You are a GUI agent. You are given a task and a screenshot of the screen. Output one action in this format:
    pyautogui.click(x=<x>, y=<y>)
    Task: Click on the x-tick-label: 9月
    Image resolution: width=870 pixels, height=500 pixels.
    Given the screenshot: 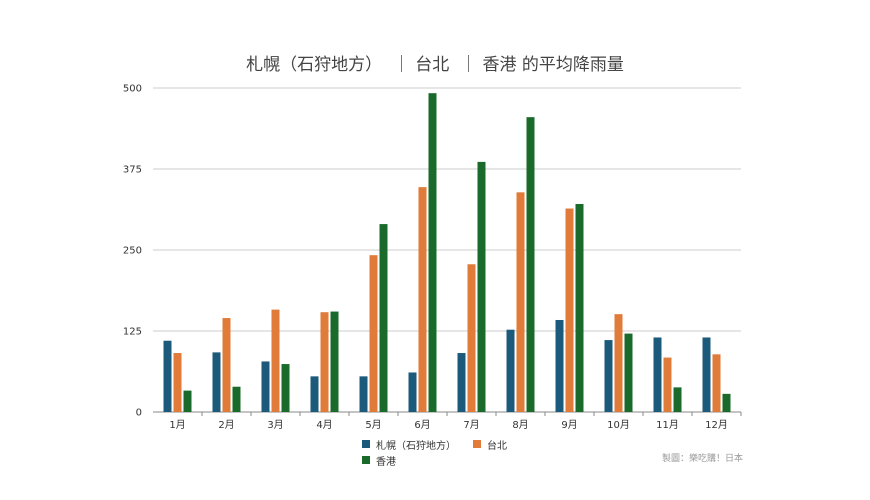 What is the action you would take?
    pyautogui.click(x=569, y=425)
    